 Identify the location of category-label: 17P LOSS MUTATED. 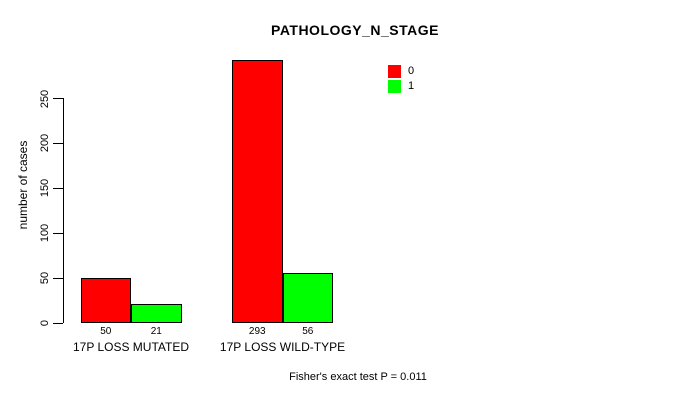
(131, 347).